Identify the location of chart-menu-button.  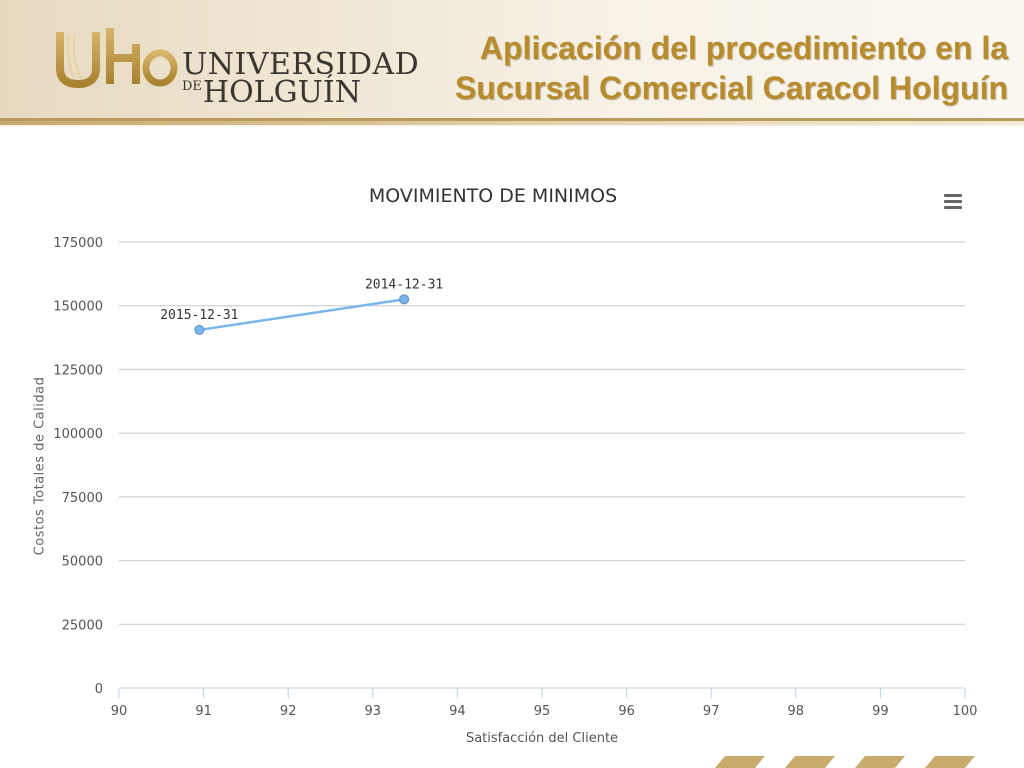
(953, 201).